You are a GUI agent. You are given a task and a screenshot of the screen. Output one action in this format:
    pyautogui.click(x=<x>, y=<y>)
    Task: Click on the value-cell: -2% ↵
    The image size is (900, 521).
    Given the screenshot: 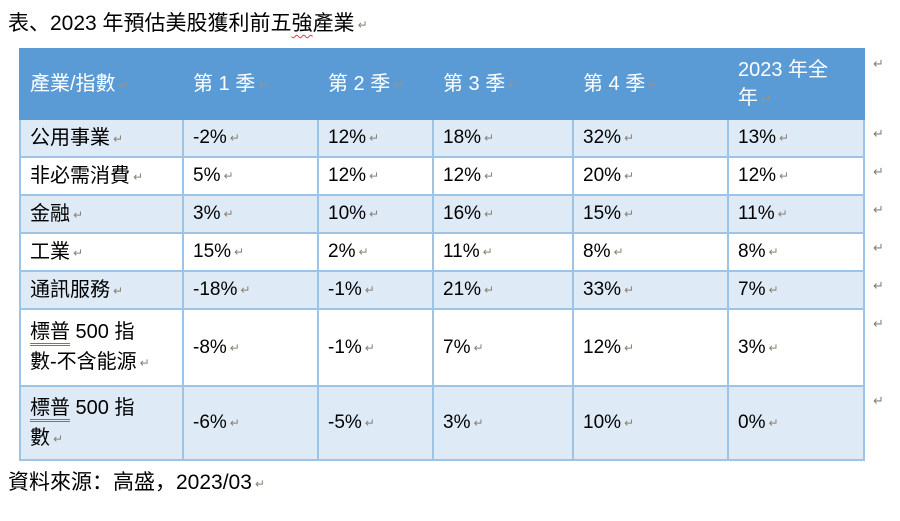 What is the action you would take?
    pyautogui.click(x=250, y=138)
    